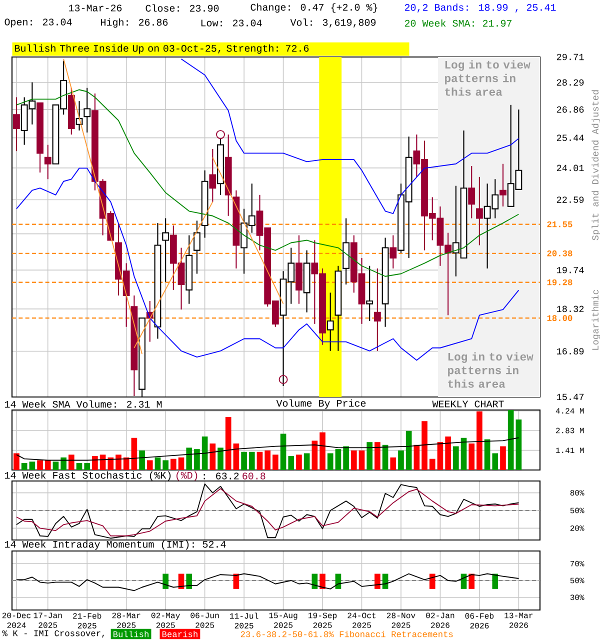 Image resolution: width=600 pixels, height=640 pixels. I want to click on text: Bullish, so click(131, 634).